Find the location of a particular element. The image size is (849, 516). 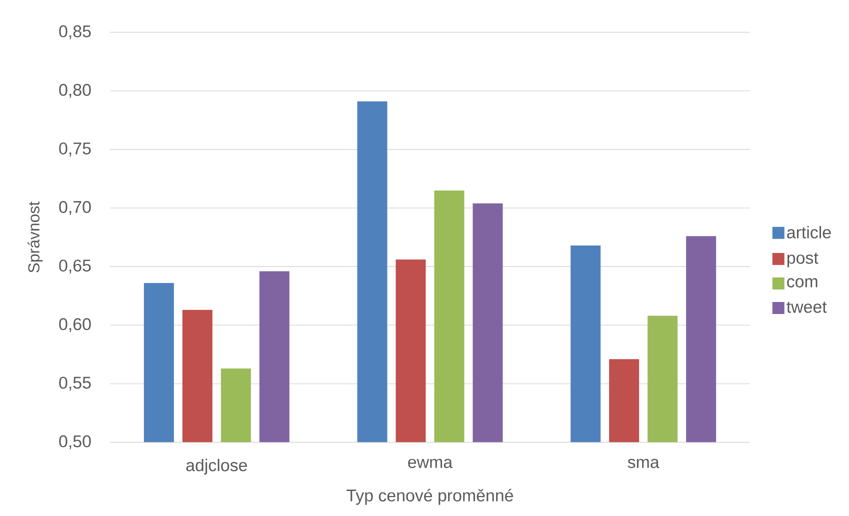

x-tick-label: sma is located at coordinates (644, 463).